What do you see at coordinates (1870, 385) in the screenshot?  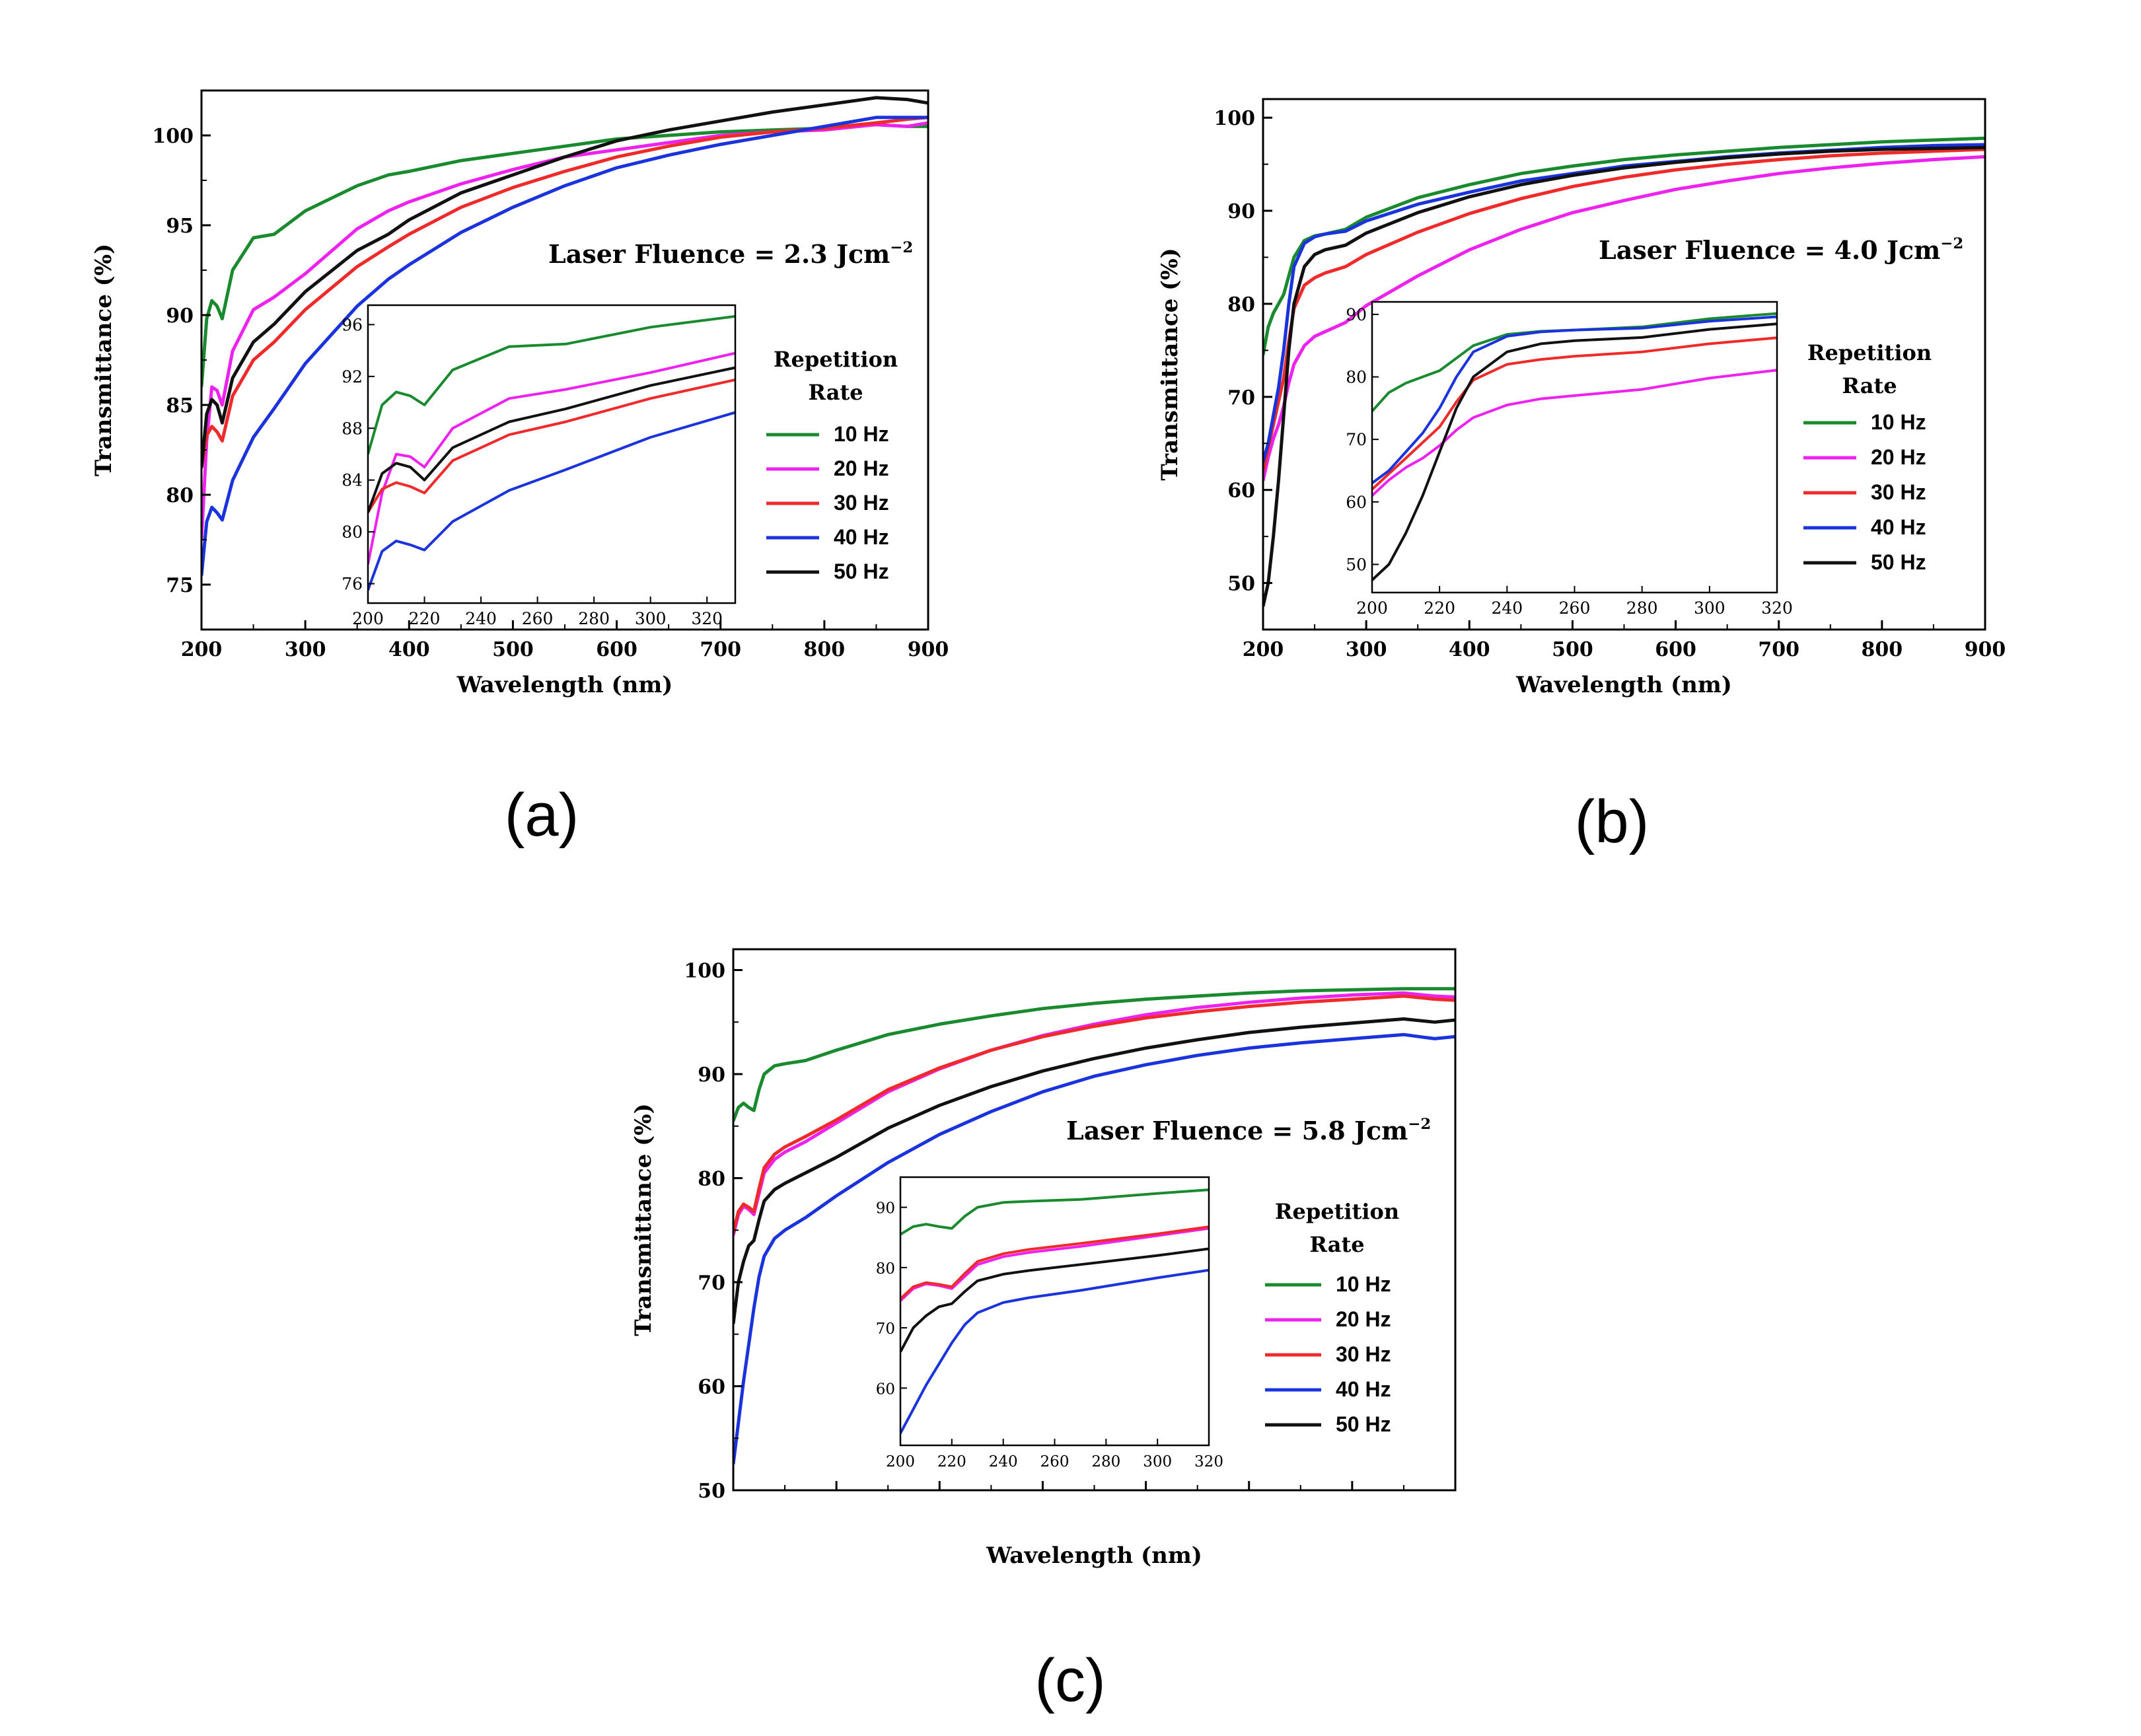 I see `legend-title: Rate` at bounding box center [1870, 385].